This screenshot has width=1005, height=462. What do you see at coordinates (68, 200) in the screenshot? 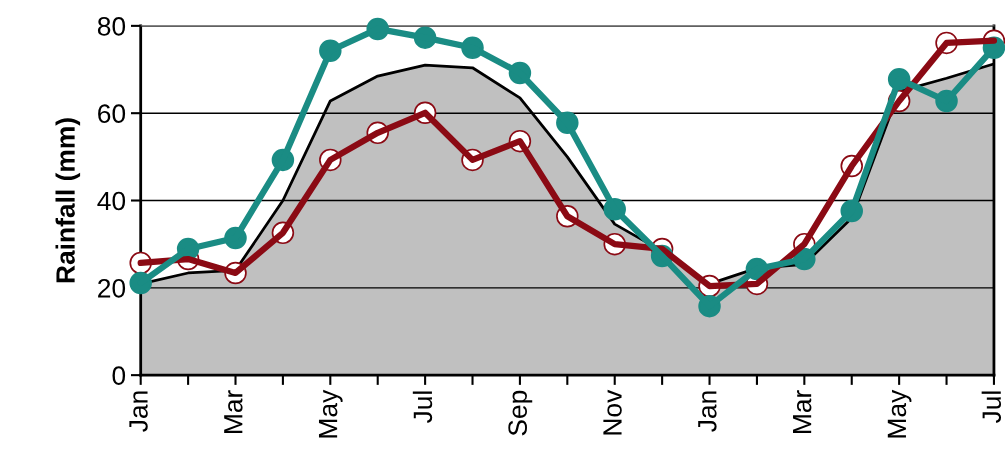
I see `y-axis-title: Rainfall (mm)` at bounding box center [68, 200].